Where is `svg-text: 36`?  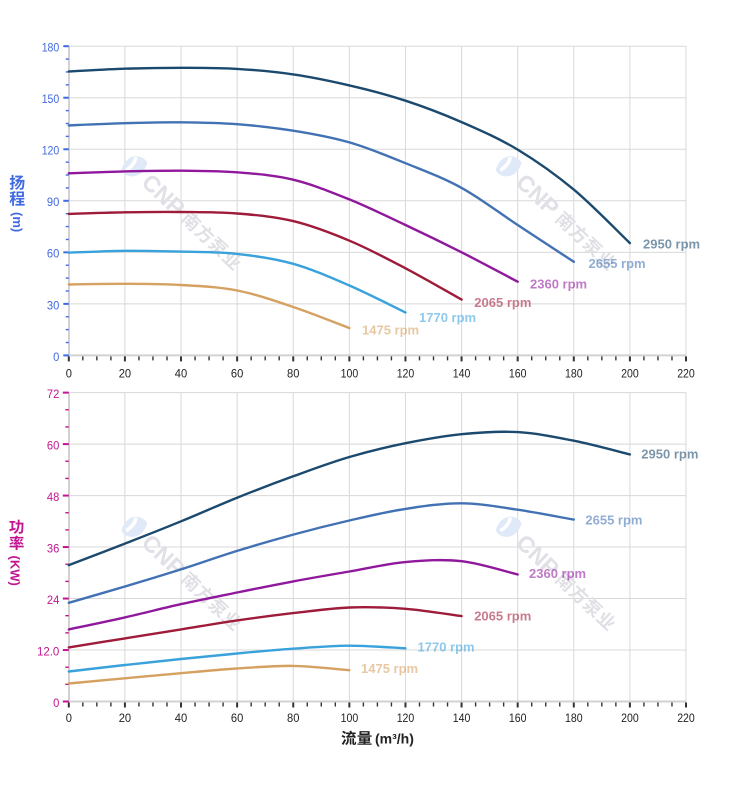
svg-text: 36 is located at coordinates (53, 549).